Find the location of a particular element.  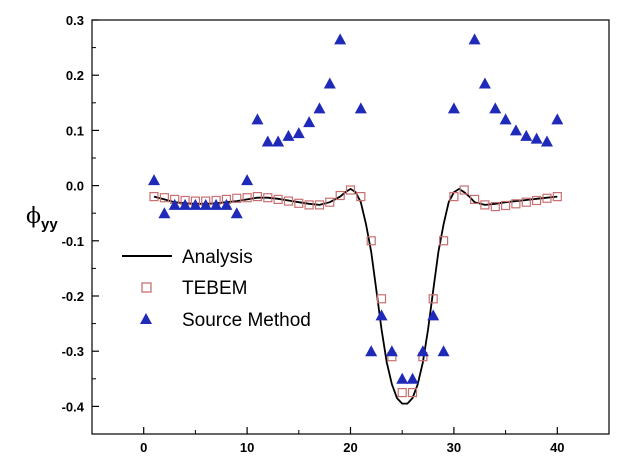

y-tick-label: -0.2 is located at coordinates (73, 296).